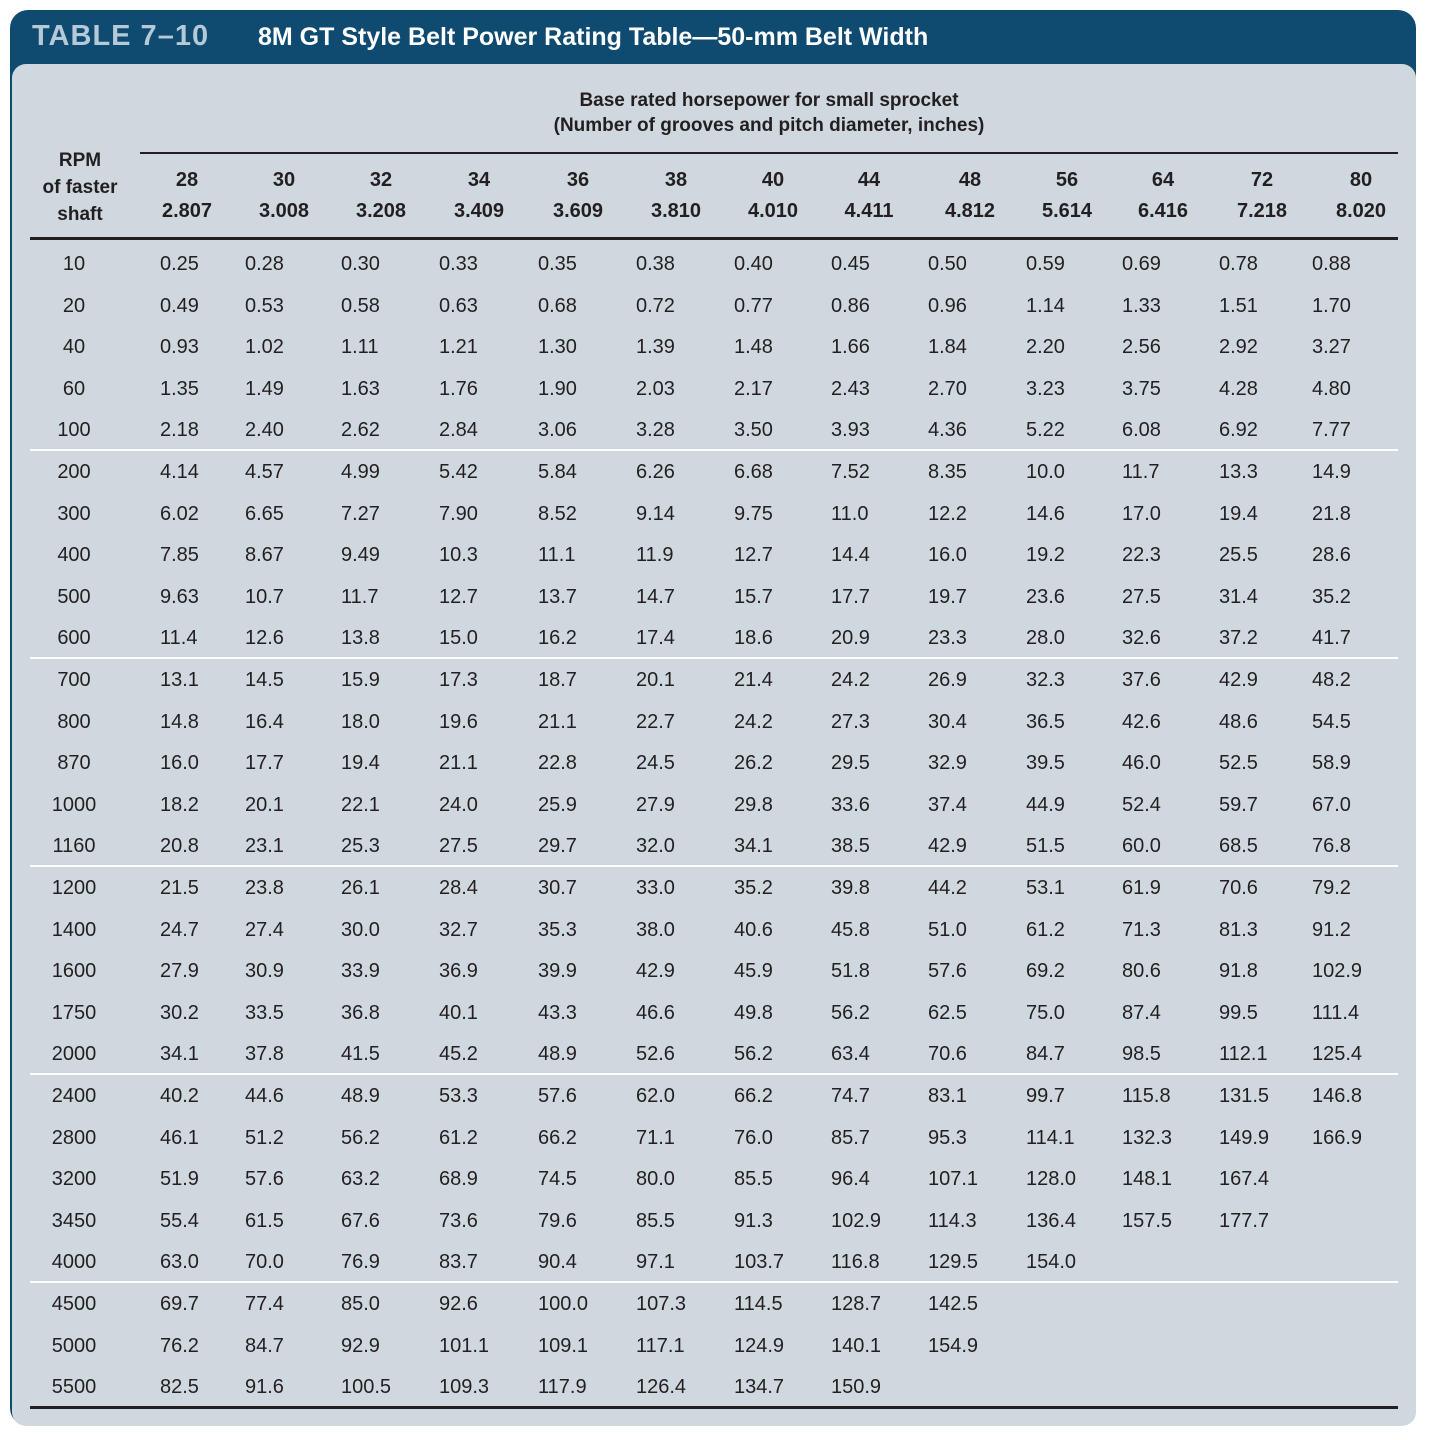 This screenshot has width=1430, height=1440. I want to click on pitch-diameter: 8.020, so click(1361, 211).